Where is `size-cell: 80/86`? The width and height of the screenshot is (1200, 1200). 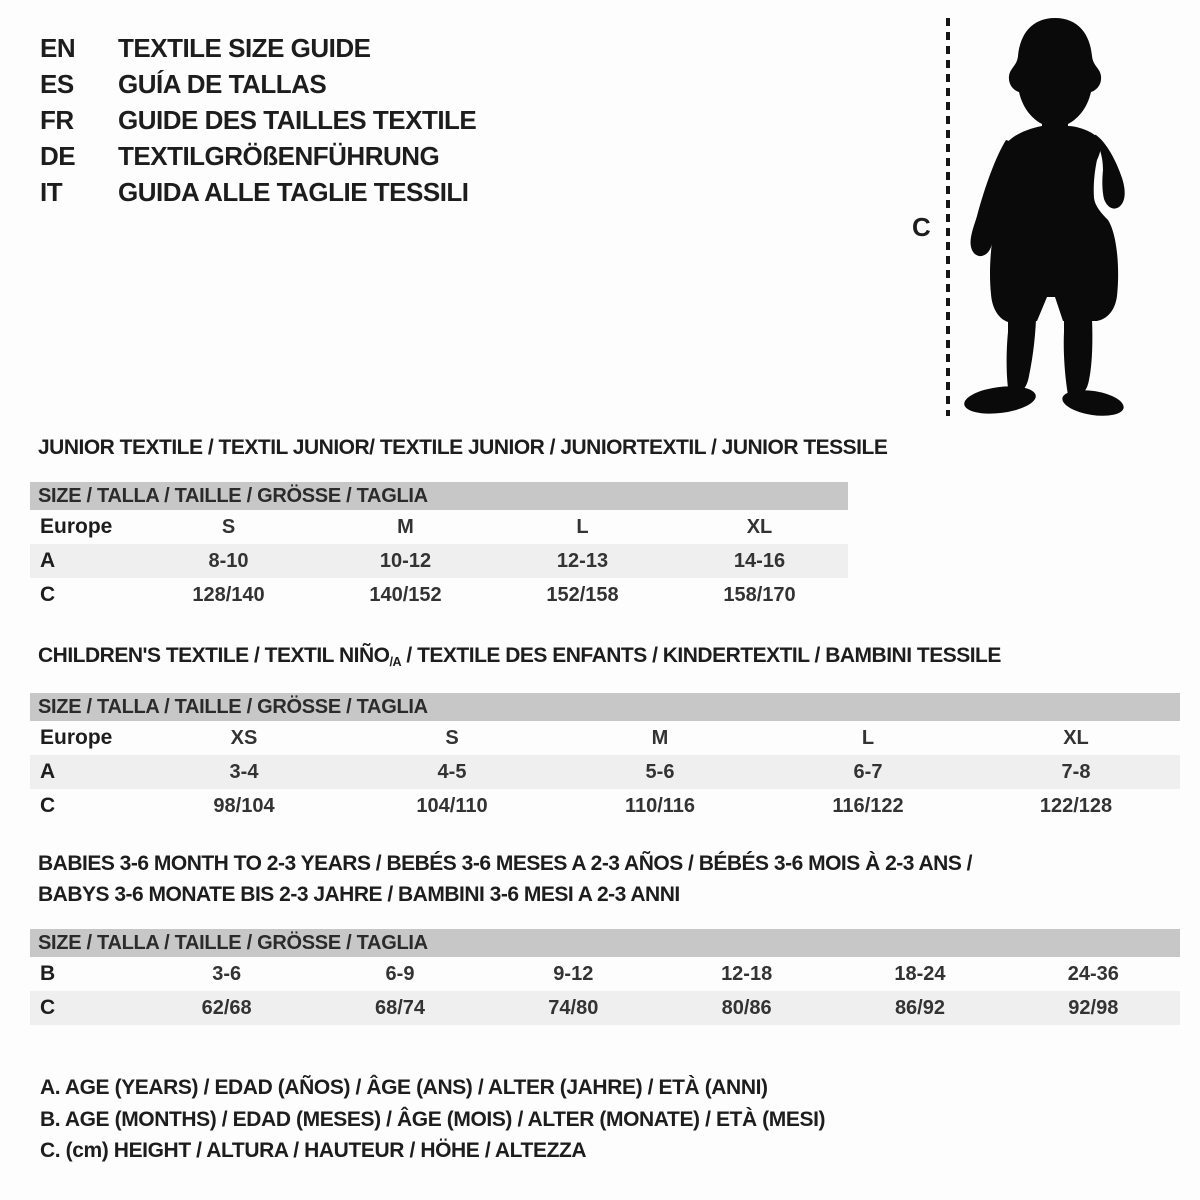
size-cell: 80/86 is located at coordinates (746, 1007).